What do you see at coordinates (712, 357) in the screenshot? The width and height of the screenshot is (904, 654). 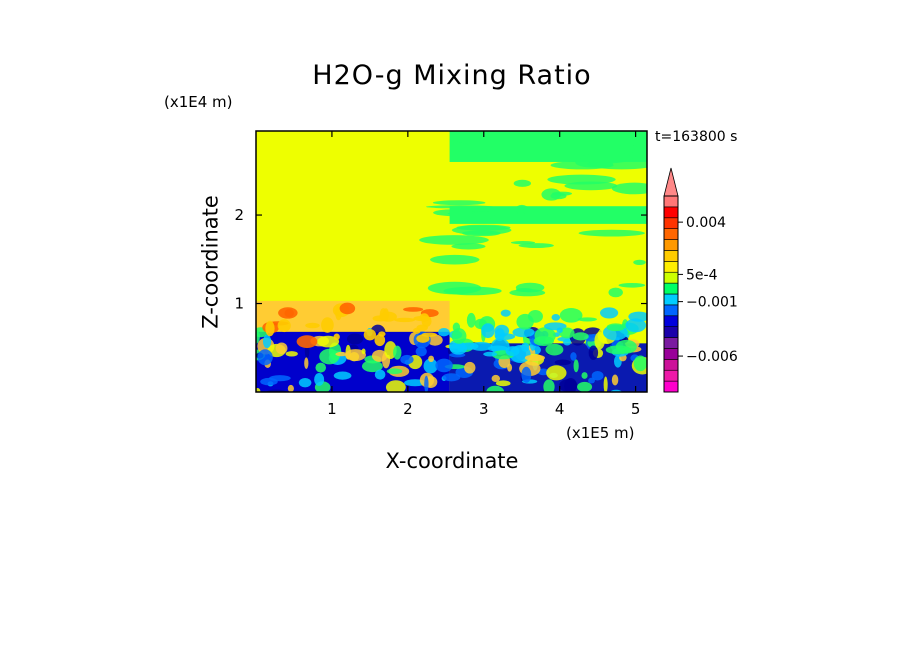 I see `colorbar-label: −0.006` at bounding box center [712, 357].